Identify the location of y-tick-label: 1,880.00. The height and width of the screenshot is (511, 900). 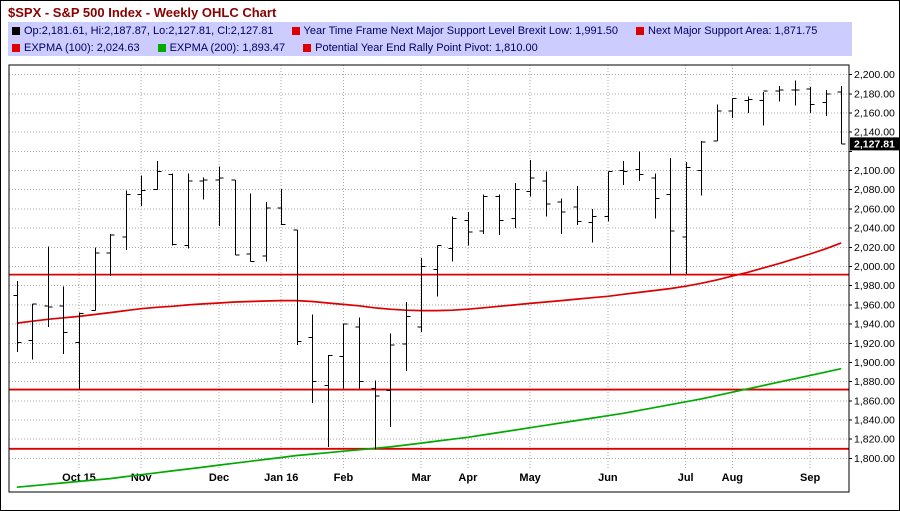
(874, 382).